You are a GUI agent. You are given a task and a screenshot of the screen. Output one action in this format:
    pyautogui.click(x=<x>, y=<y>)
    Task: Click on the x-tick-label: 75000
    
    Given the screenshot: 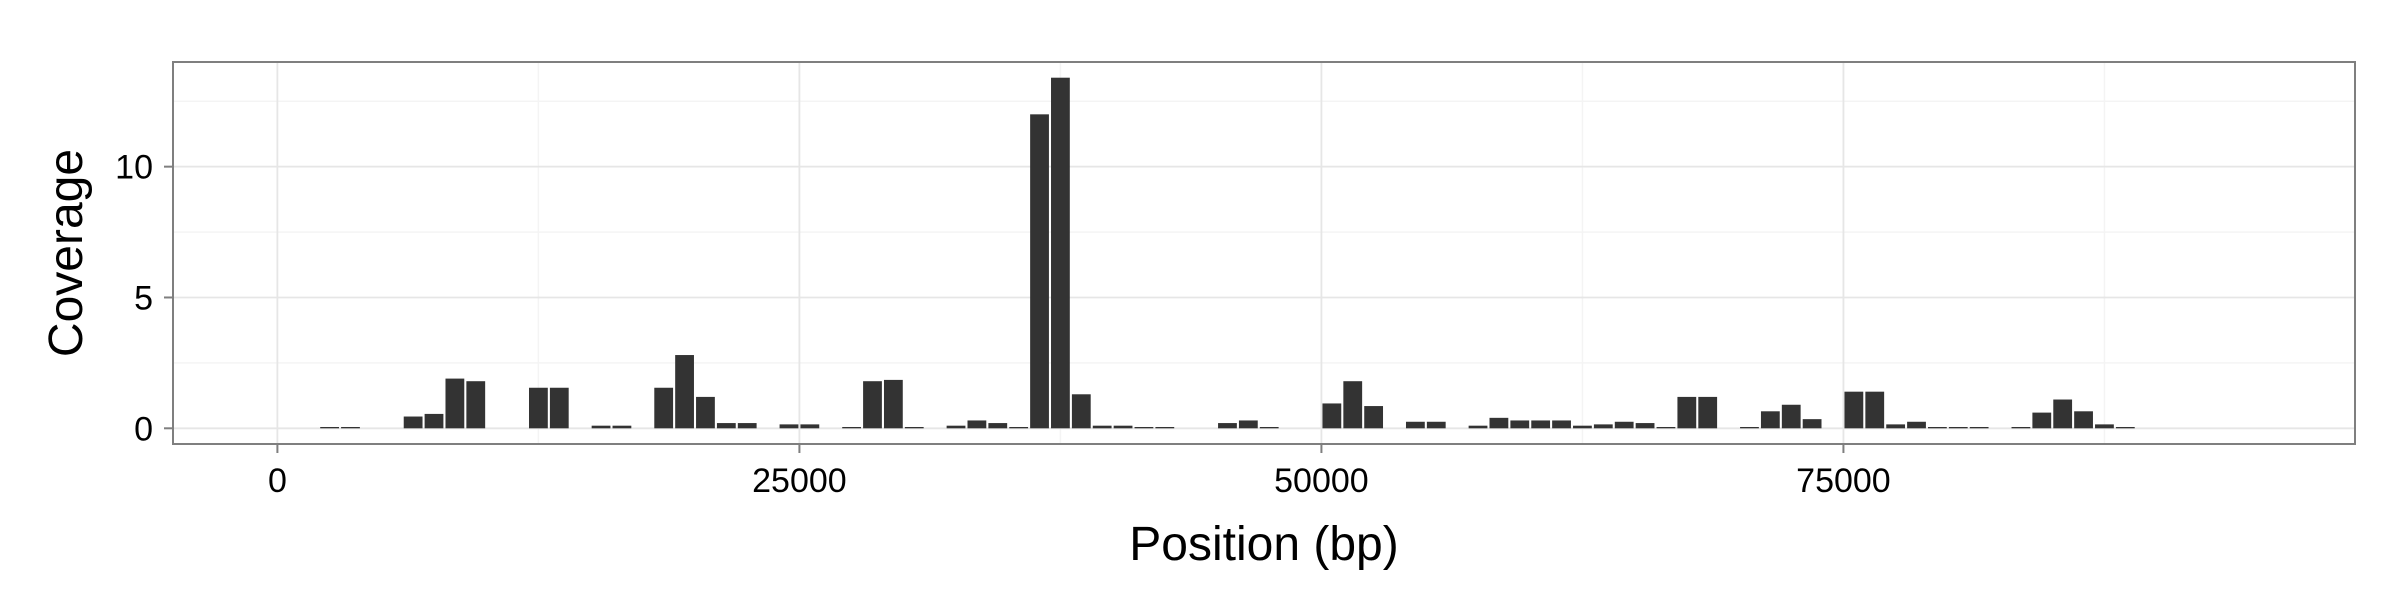 What is the action you would take?
    pyautogui.click(x=1843, y=481)
    